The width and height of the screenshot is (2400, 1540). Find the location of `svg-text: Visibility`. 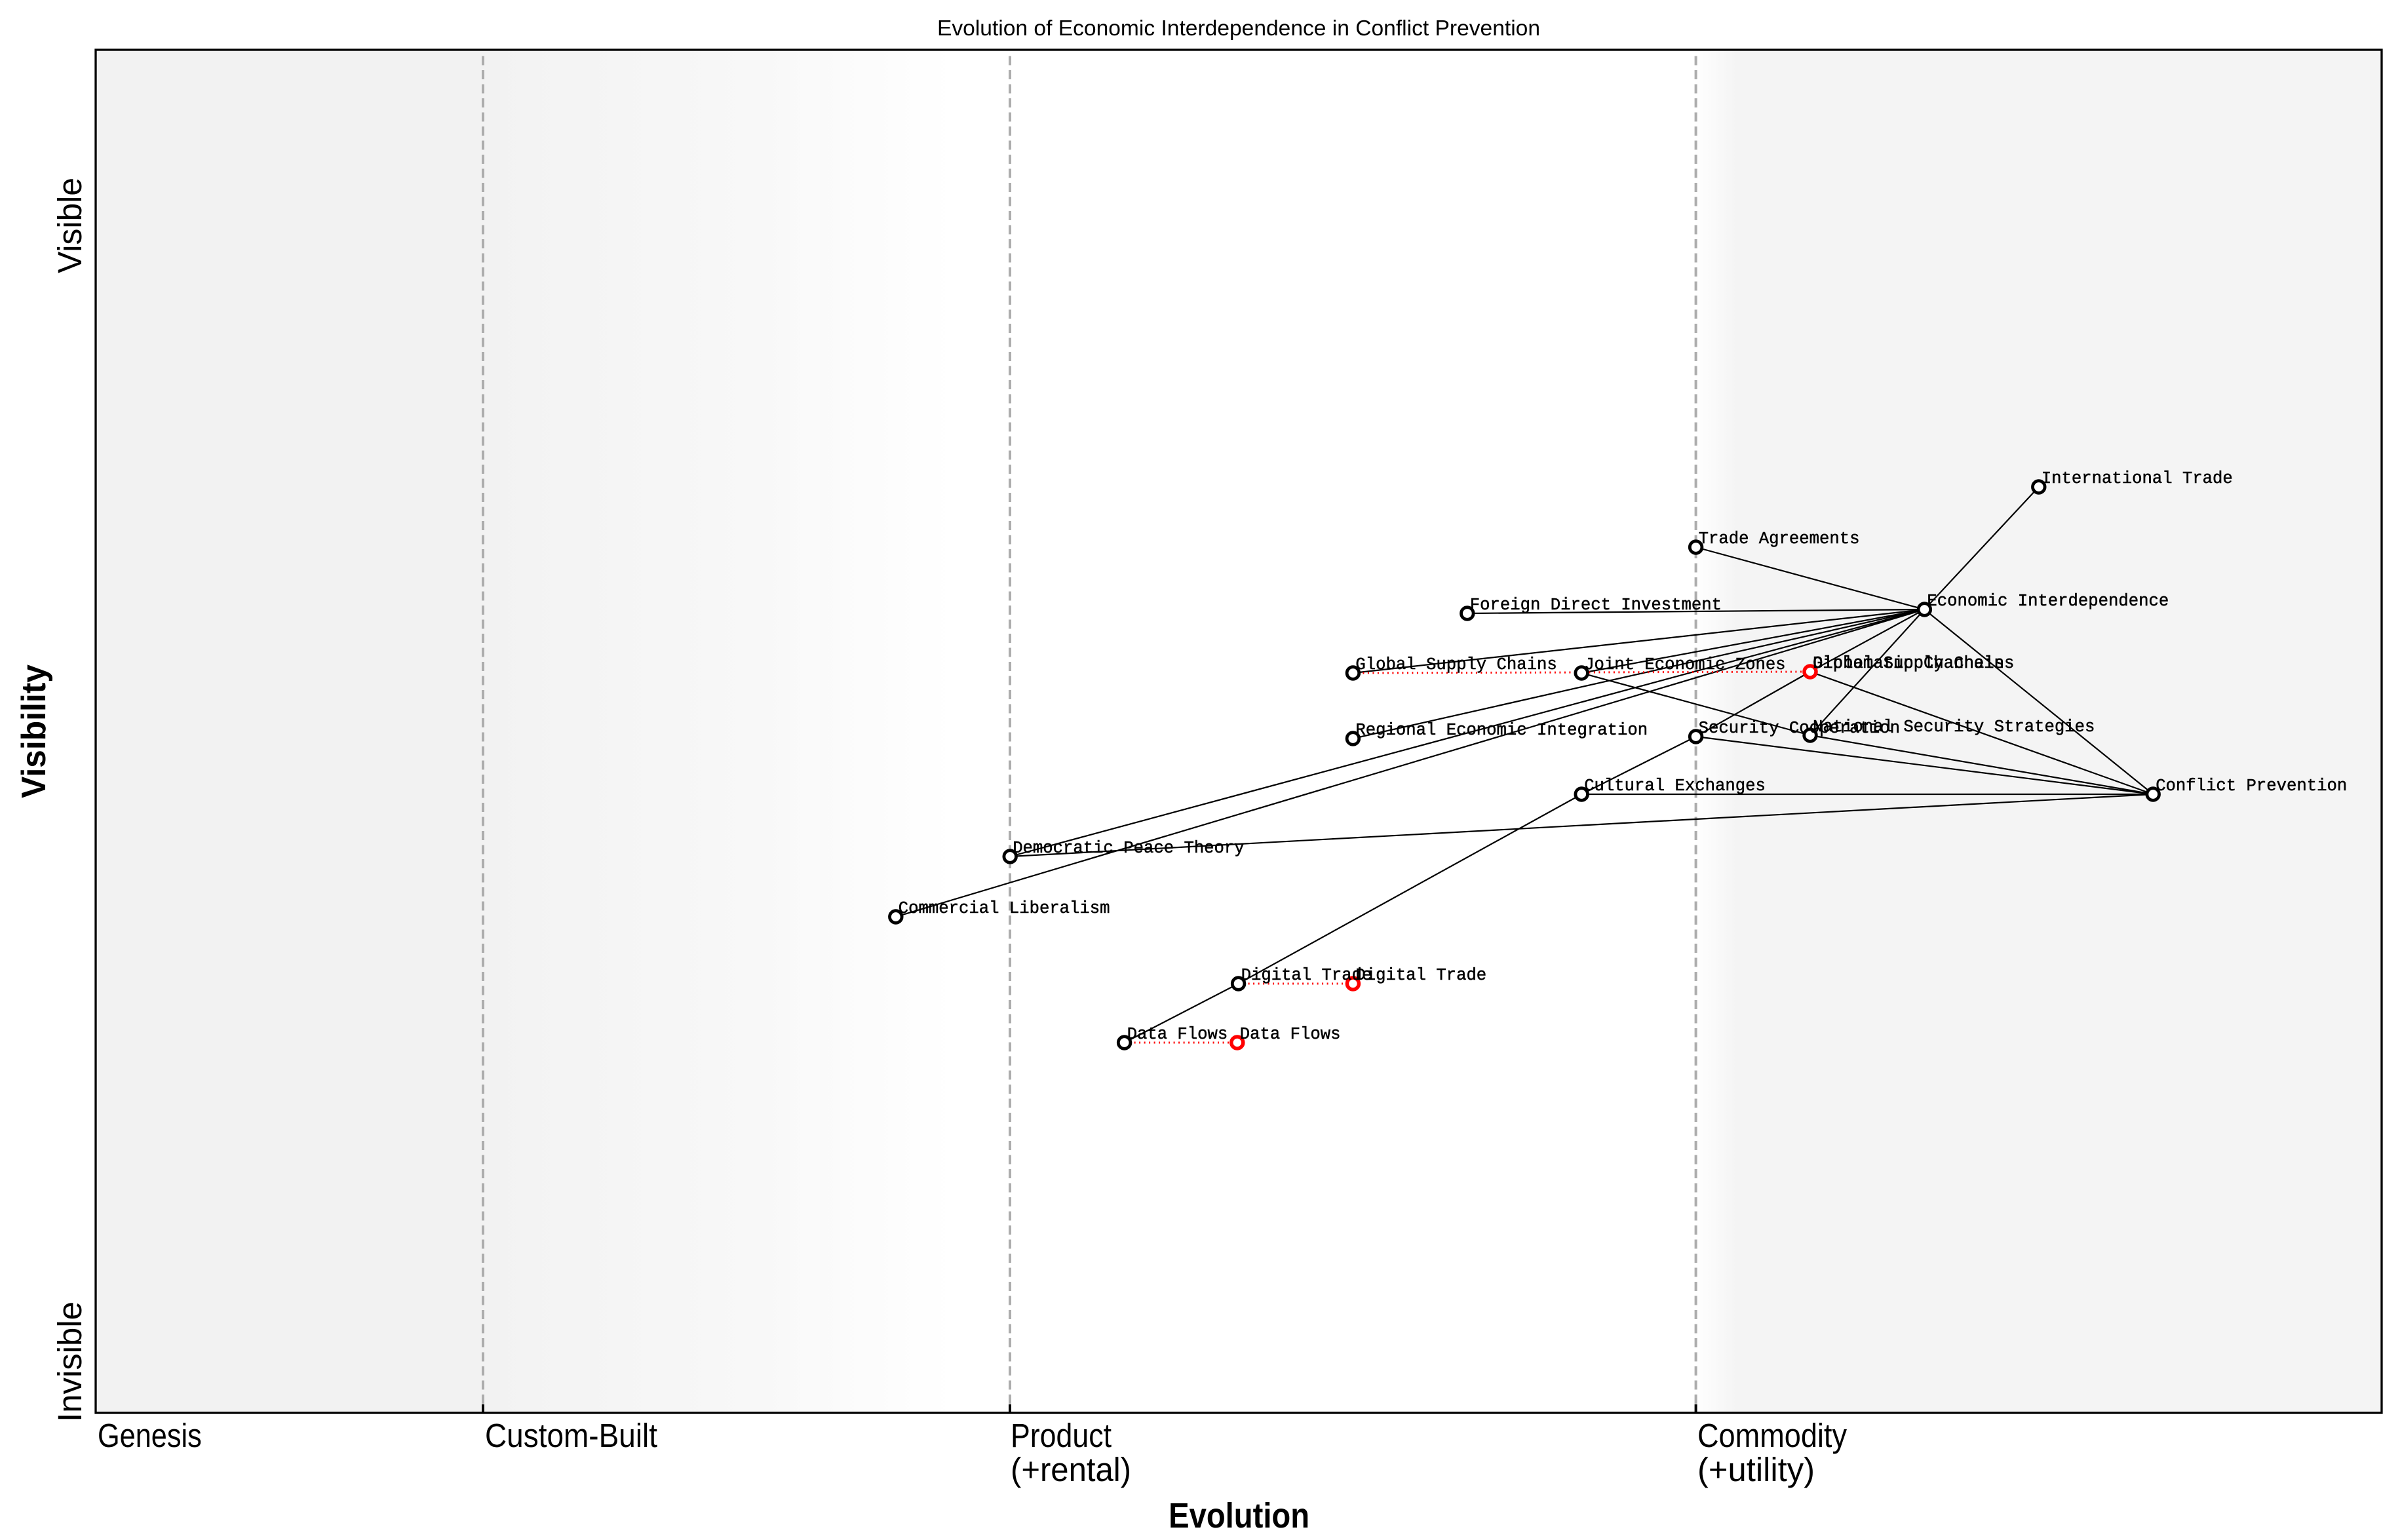

svg-text: Visibility is located at coordinates (34, 731).